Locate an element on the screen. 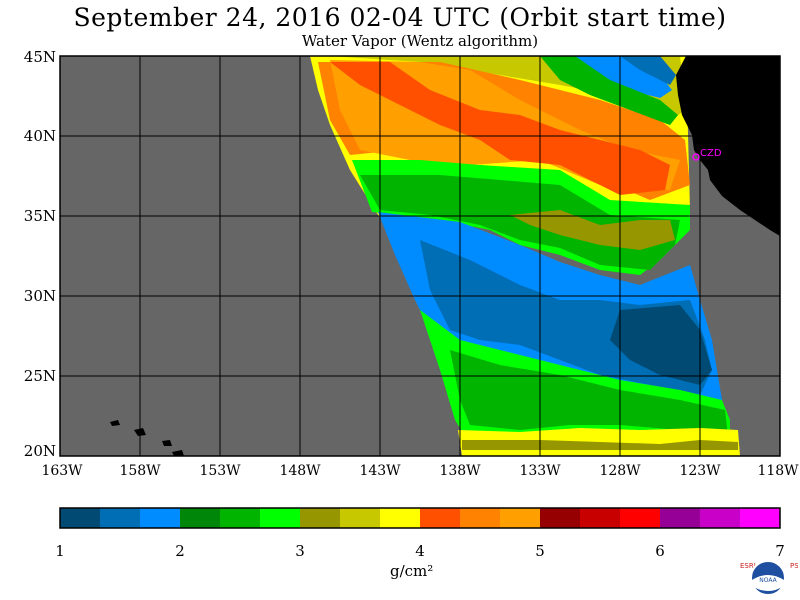 The height and width of the screenshot is (600, 800). north-america-coast is located at coordinates (728, 146).